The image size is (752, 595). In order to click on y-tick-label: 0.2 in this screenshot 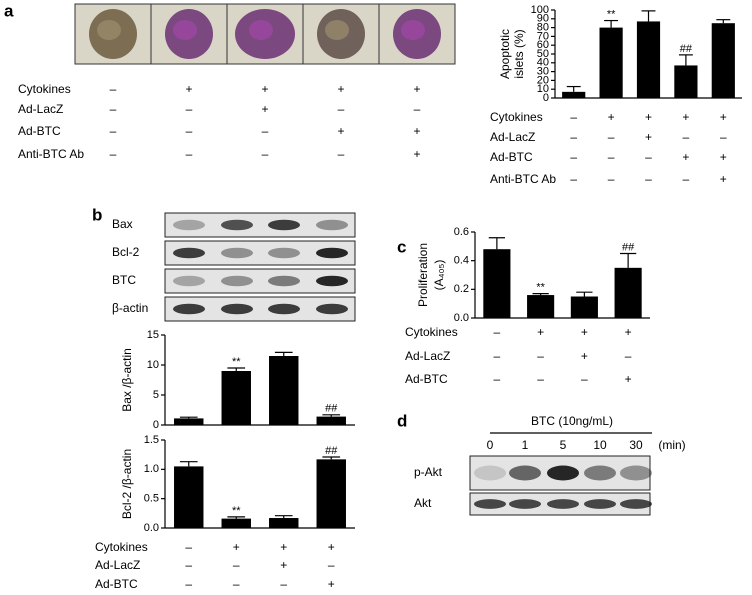, I will do `click(461, 289)`.